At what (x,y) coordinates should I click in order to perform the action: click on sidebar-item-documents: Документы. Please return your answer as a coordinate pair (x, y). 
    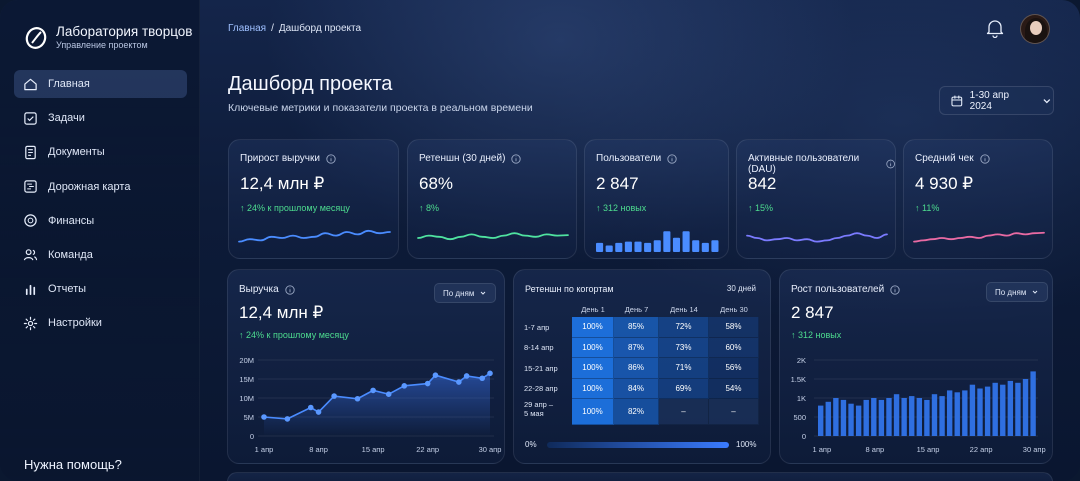
    Looking at the image, I should click on (100, 152).